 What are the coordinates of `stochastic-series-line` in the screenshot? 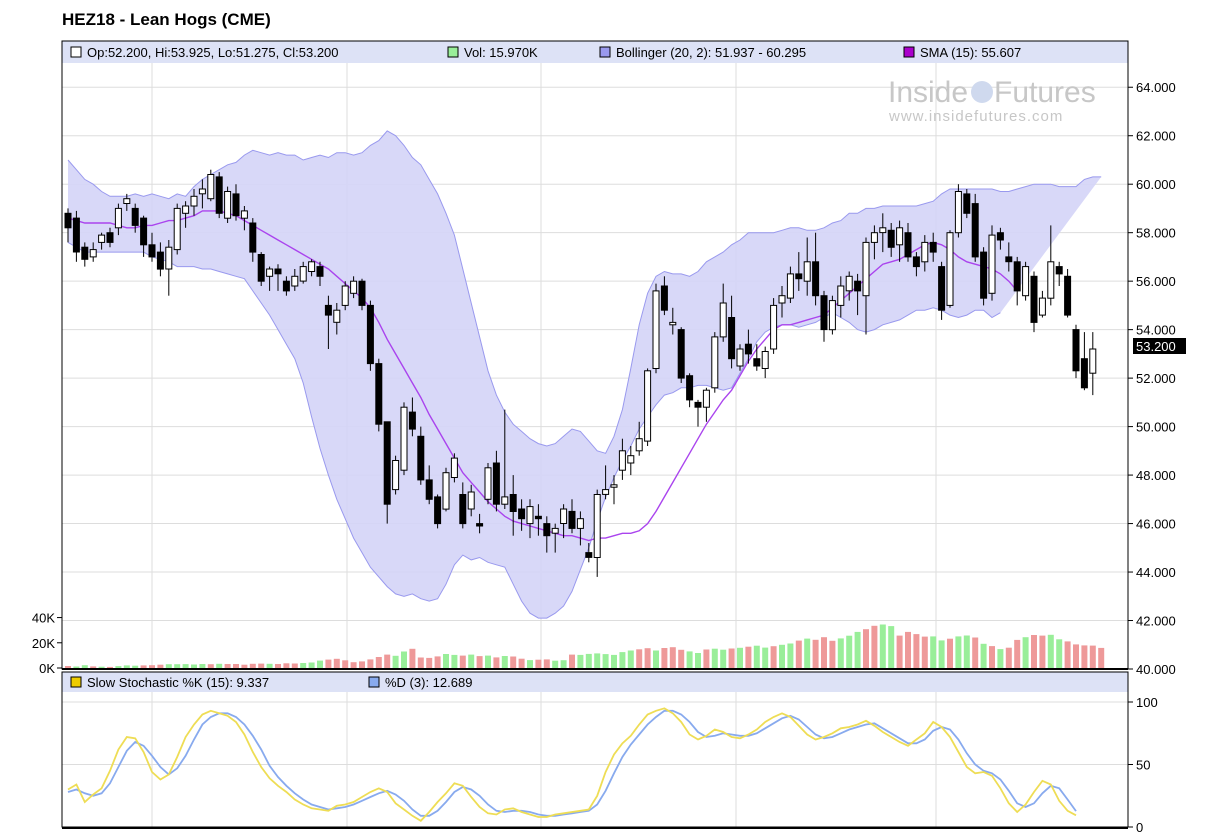 It's located at (572, 763).